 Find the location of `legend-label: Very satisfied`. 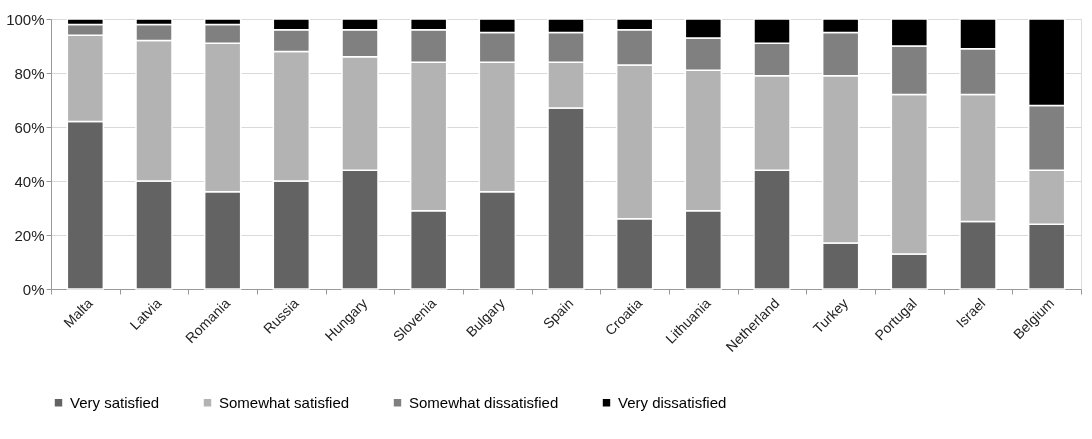

legend-label: Very satisfied is located at coordinates (115, 402).